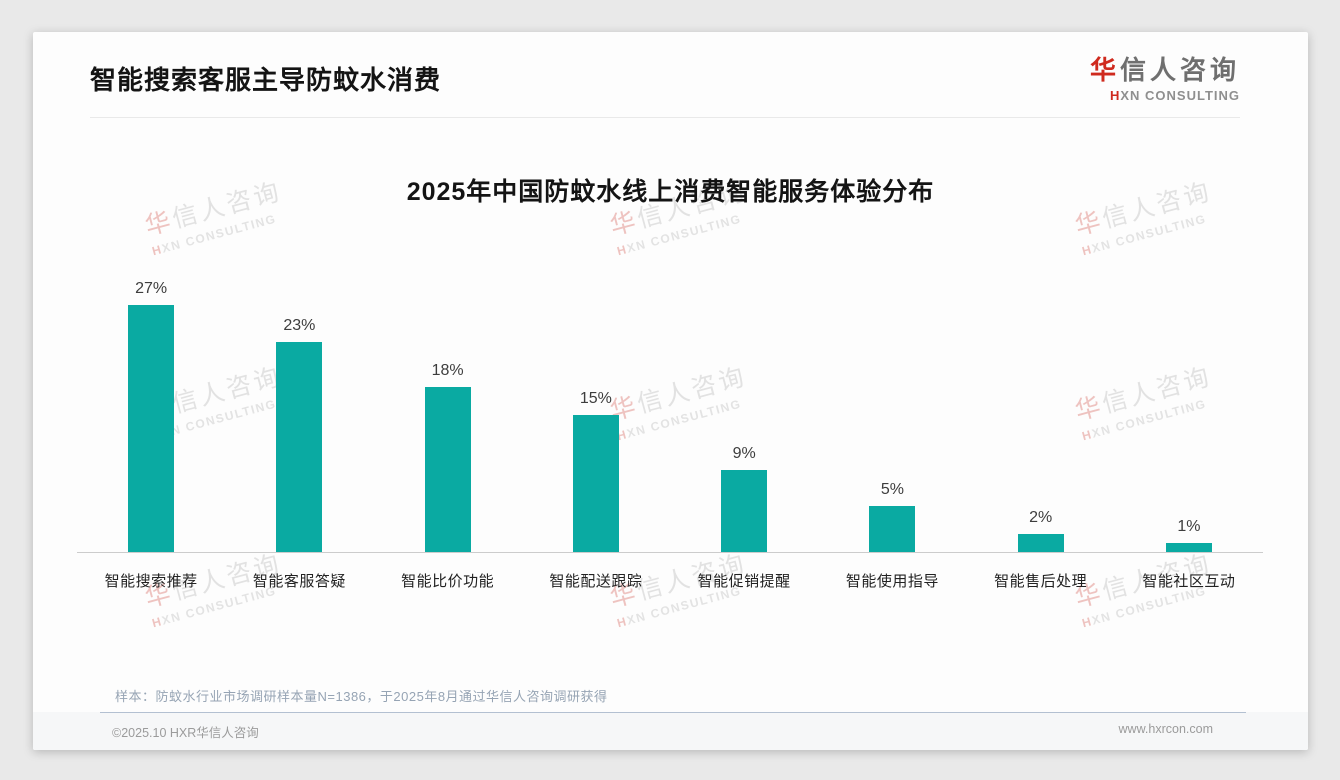  What do you see at coordinates (744, 581) in the screenshot?
I see `category-label: 智能促销提醒` at bounding box center [744, 581].